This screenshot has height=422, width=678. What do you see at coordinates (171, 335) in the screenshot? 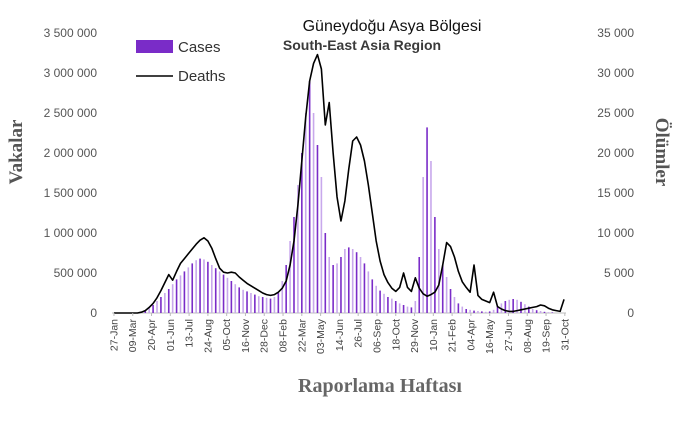
I see `x-tick-label: 01-Jun` at bounding box center [171, 335].